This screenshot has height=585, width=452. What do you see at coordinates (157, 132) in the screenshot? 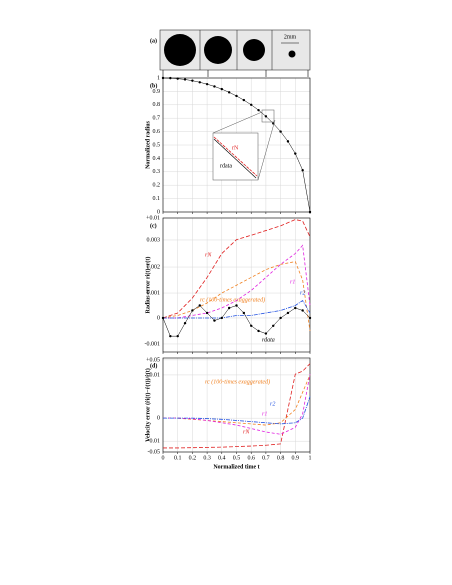
I see `y-tick-label: 0.6` at bounding box center [157, 132].